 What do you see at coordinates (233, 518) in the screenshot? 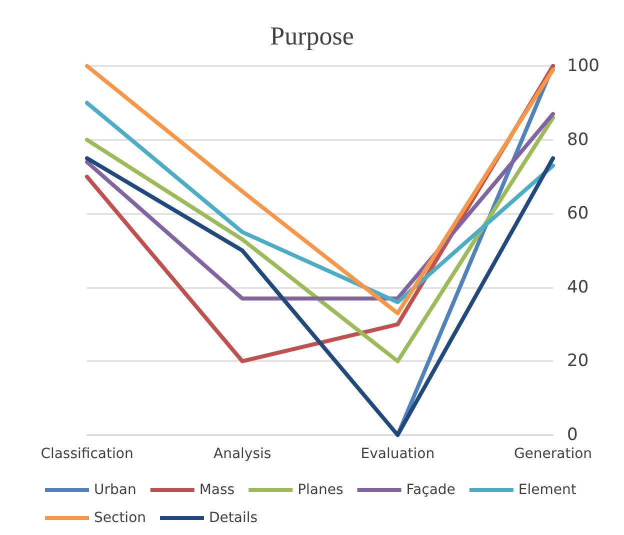
I see `legend-label: Details` at bounding box center [233, 518].